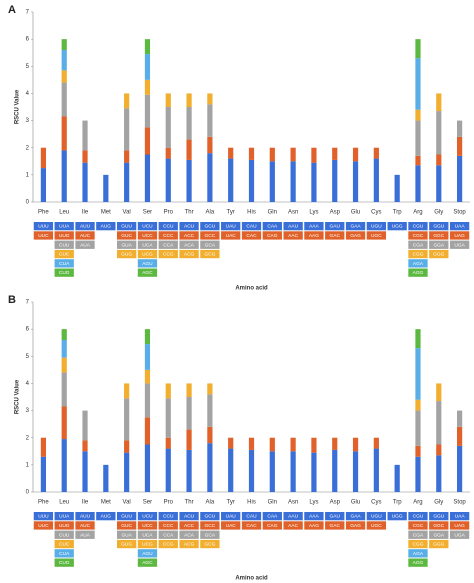 The width and height of the screenshot is (474, 583). I want to click on codon-label: UGA, so click(459, 535).